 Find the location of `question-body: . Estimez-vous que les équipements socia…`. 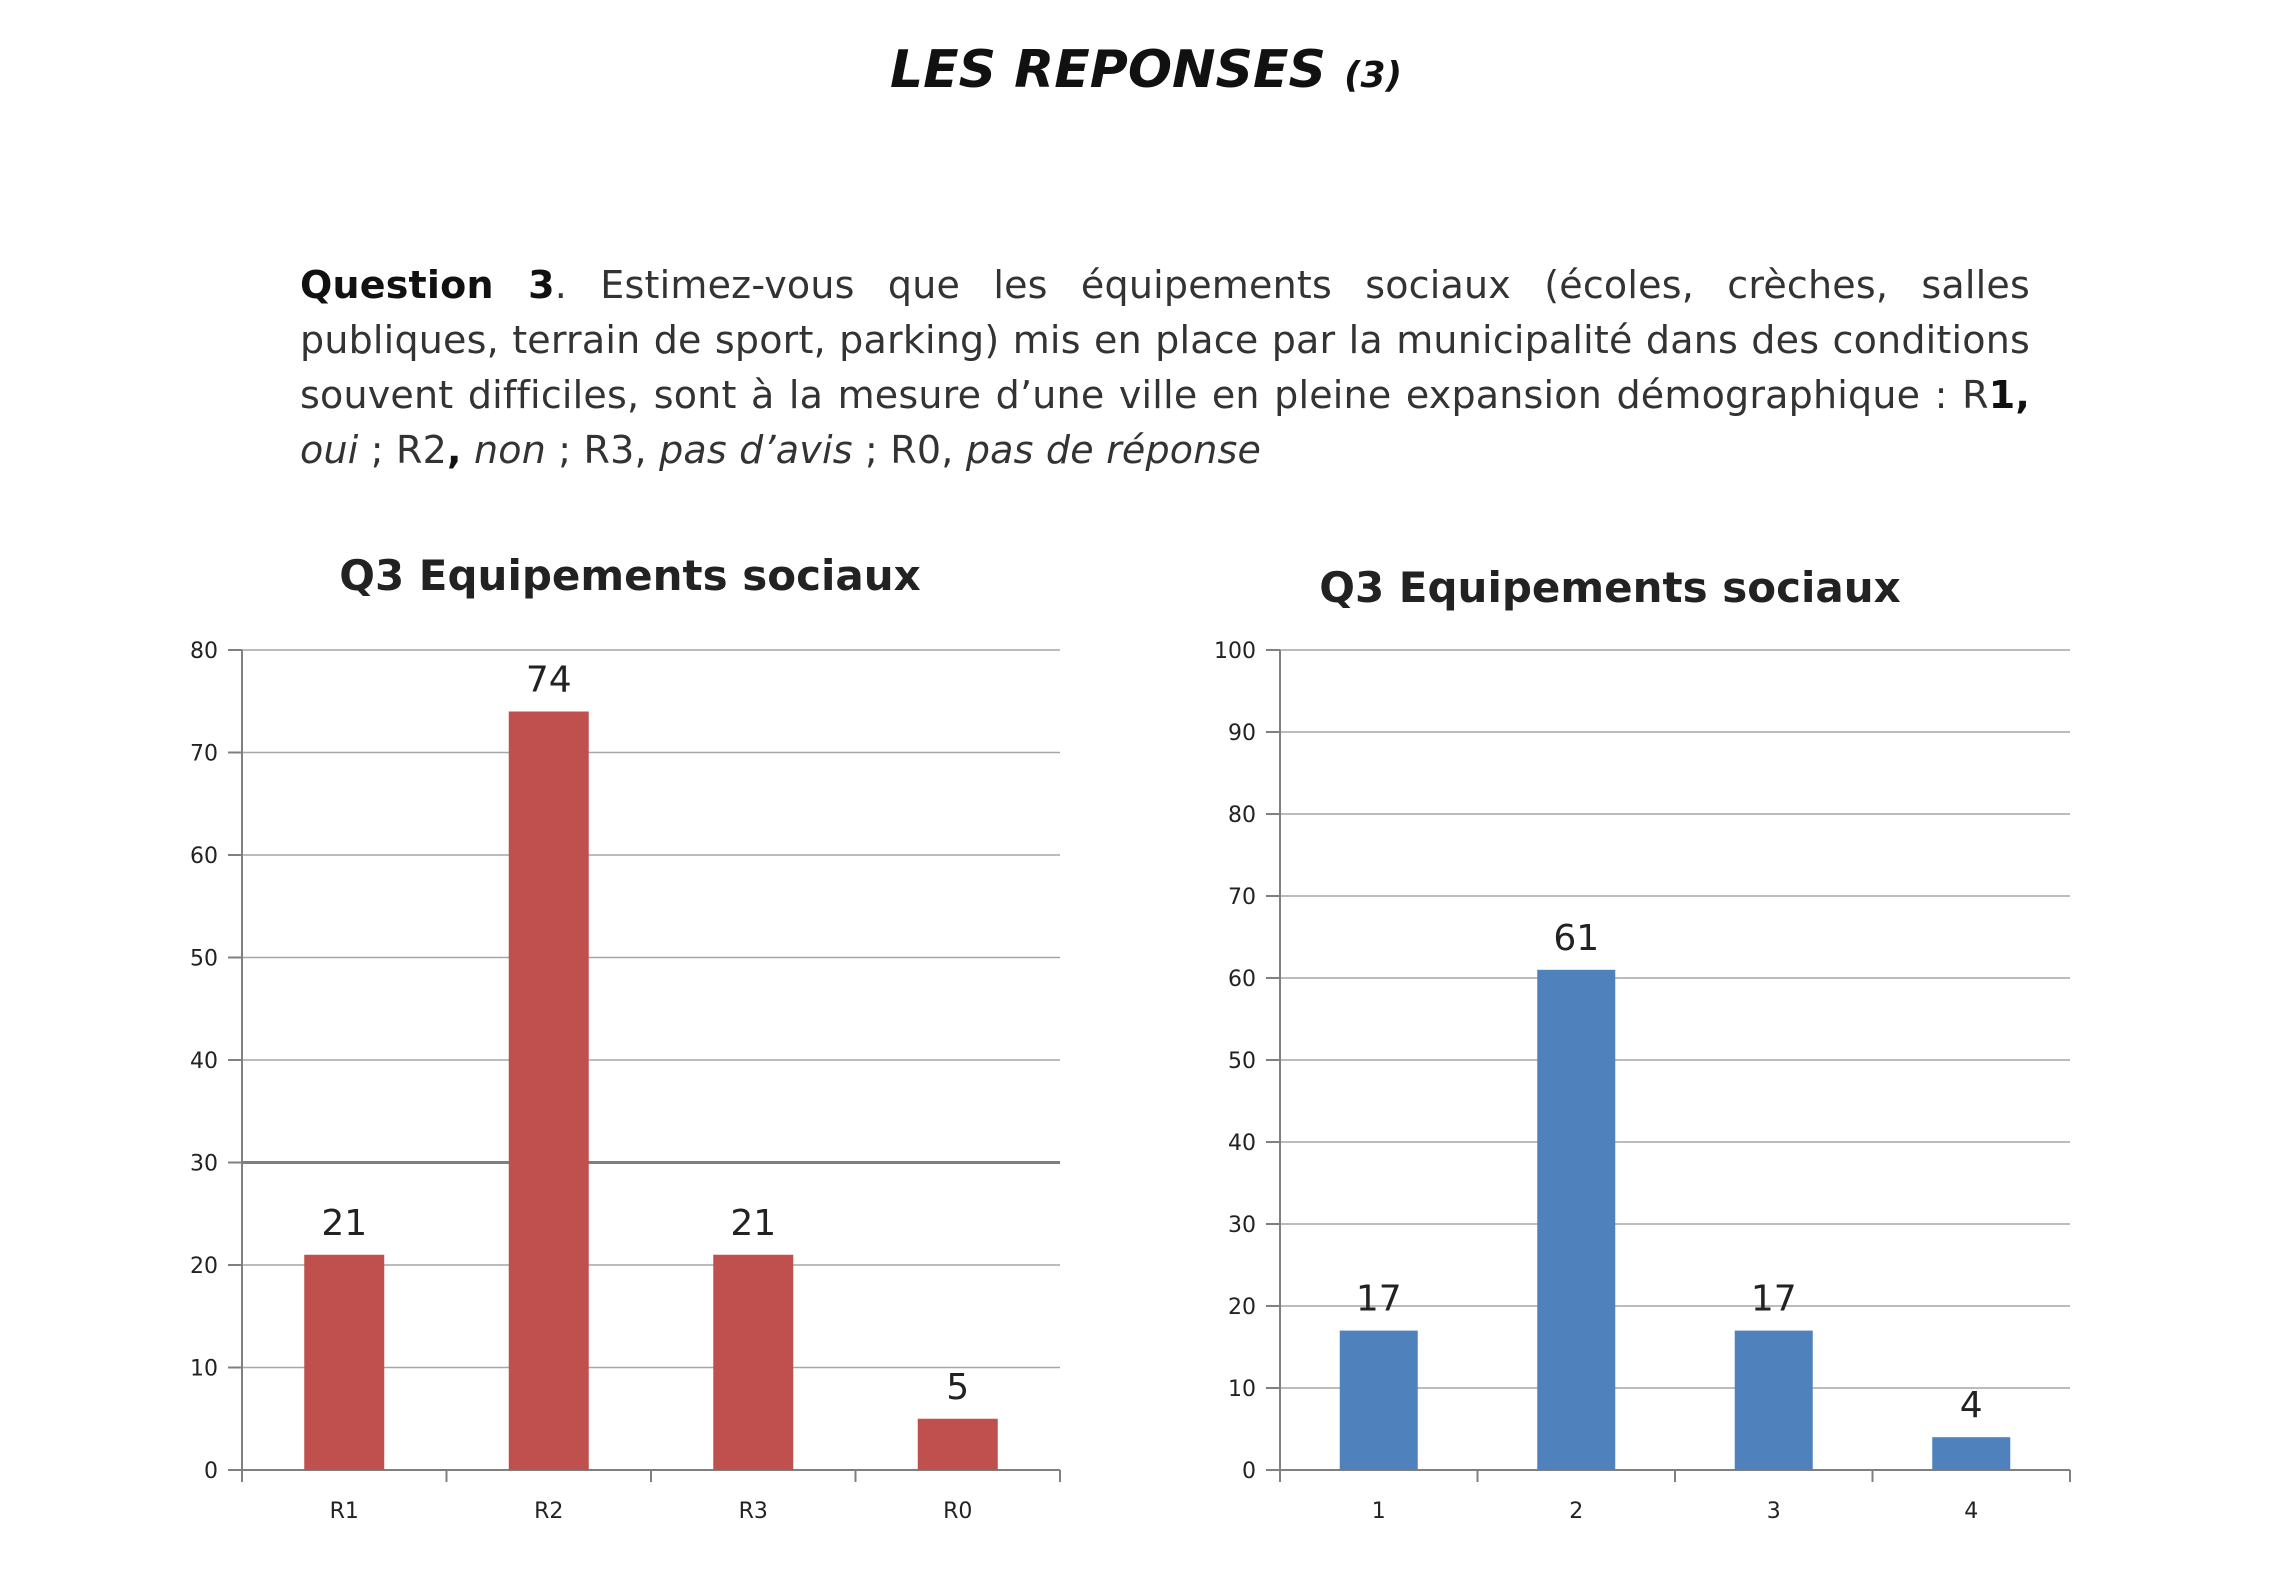

question-body: . Estimez-vous que les équipements socia… is located at coordinates (1165, 340).